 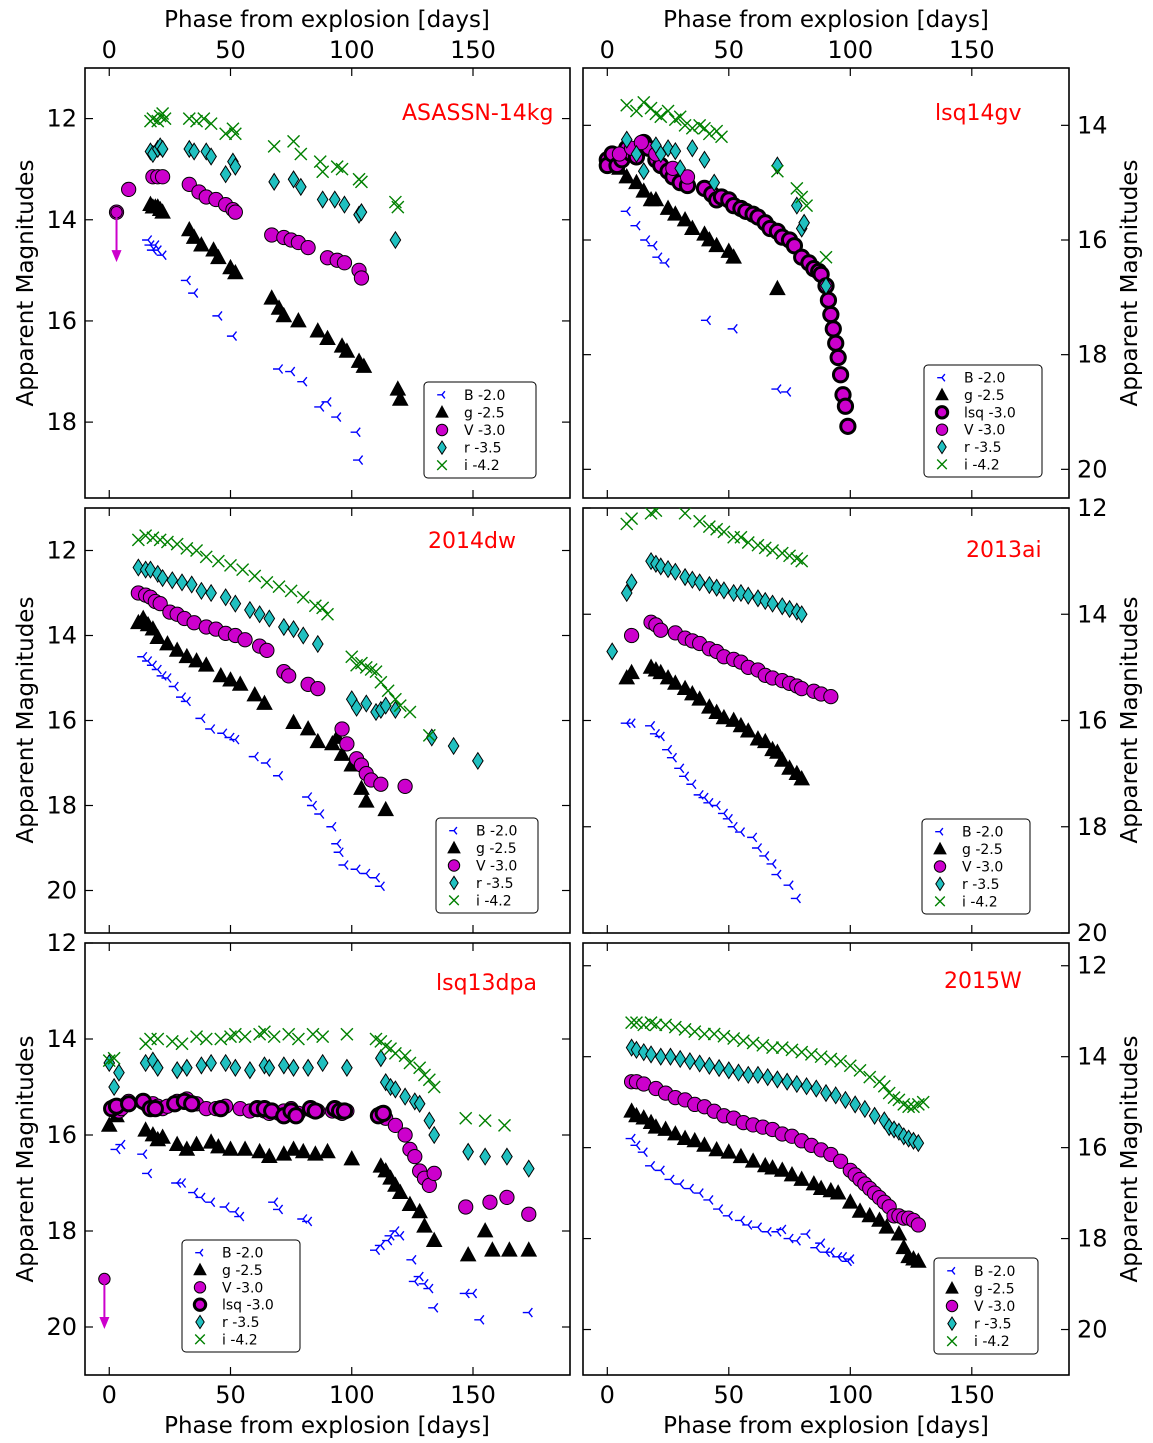 I want to click on panel-title: 2013ai, so click(x=1004, y=550).